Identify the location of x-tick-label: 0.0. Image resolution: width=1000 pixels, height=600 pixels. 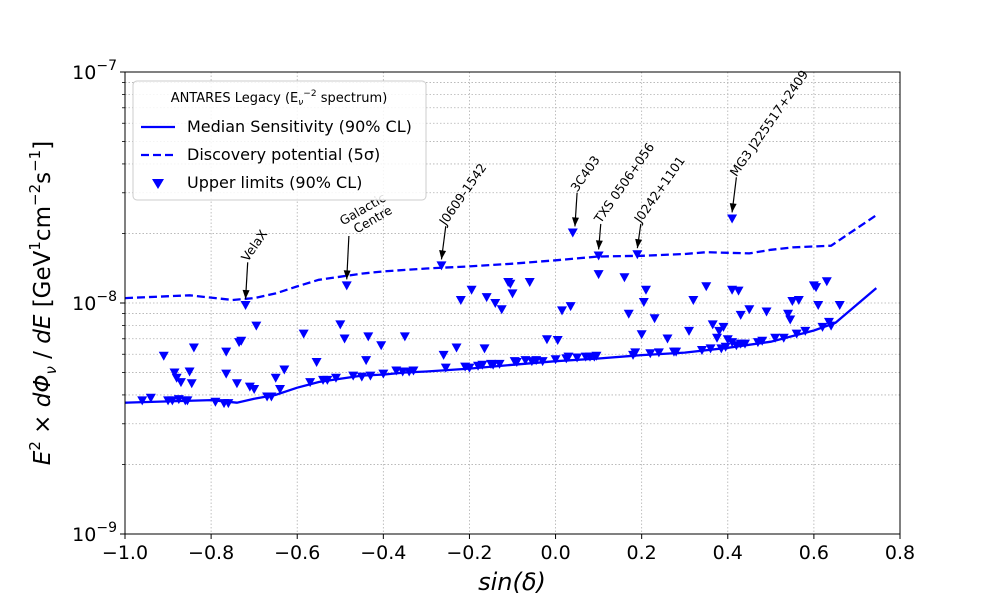
(555, 553).